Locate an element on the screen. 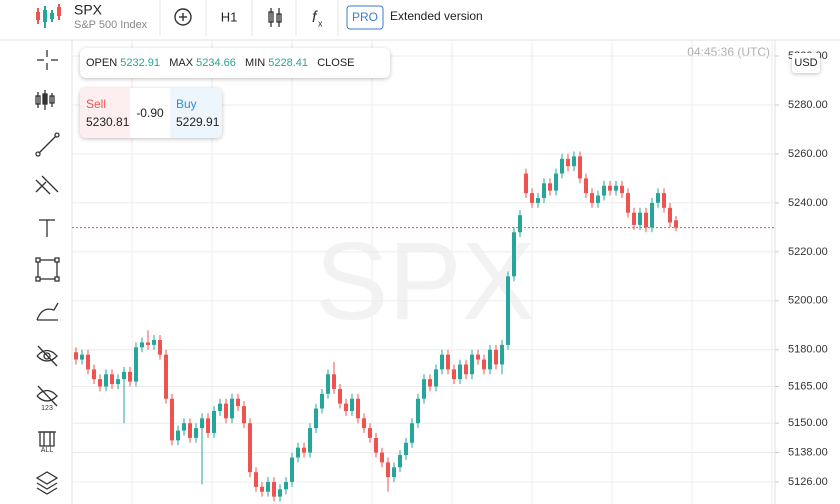  y-tick-label: 5260.00 is located at coordinates (808, 154).